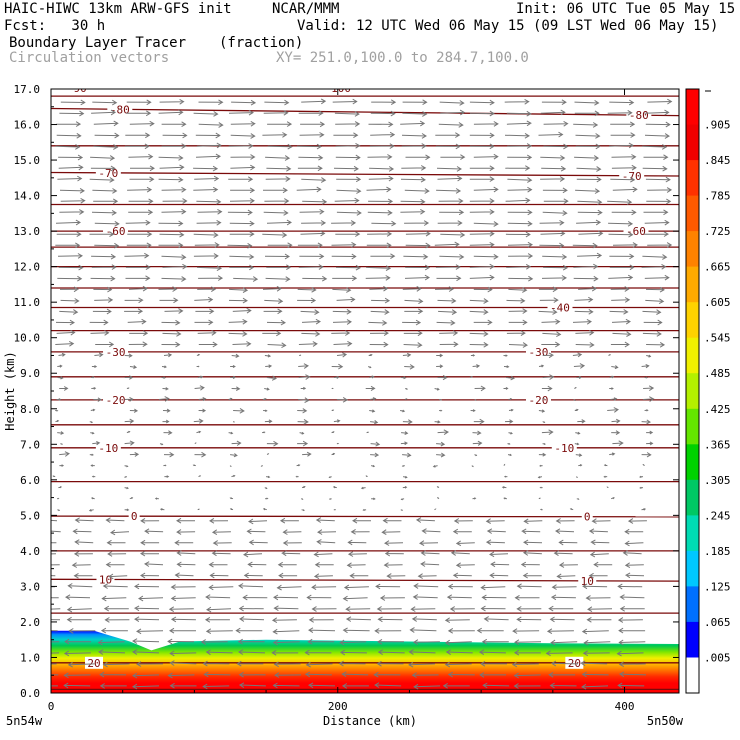  Describe the element at coordinates (55, 26) in the screenshot. I see `forecast-hour: Fcst: 30 h` at that location.